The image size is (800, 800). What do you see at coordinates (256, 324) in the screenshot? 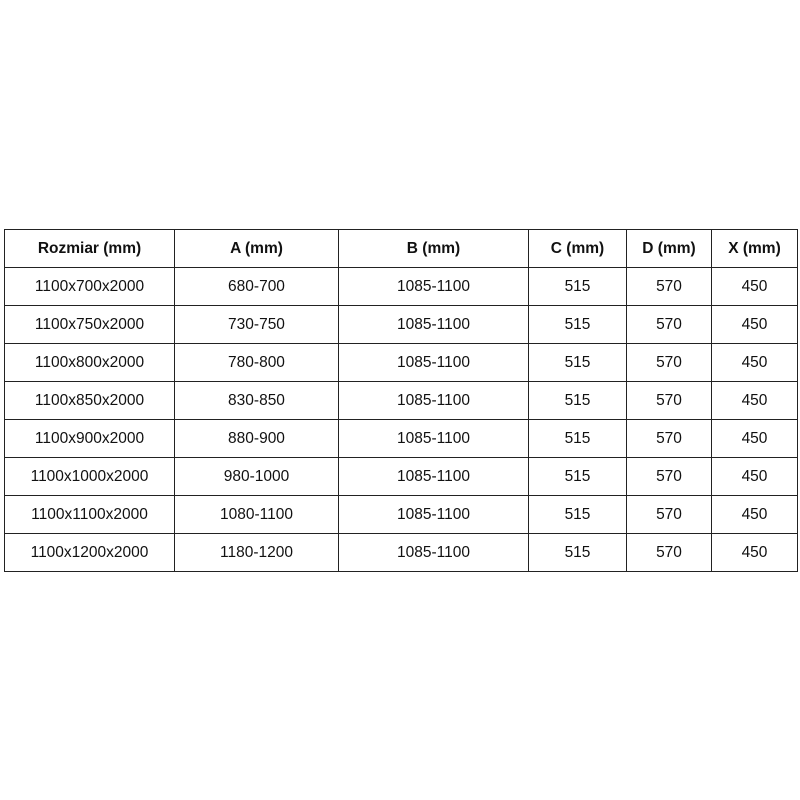
I see `table-cell: 730-750` at bounding box center [256, 324].